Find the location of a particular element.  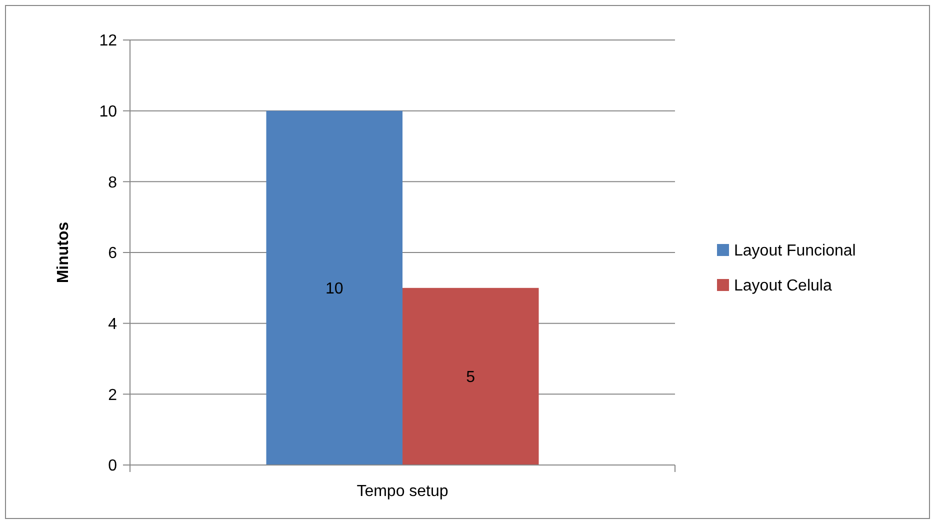

x-tick-label: Tempo setup is located at coordinates (402, 491).